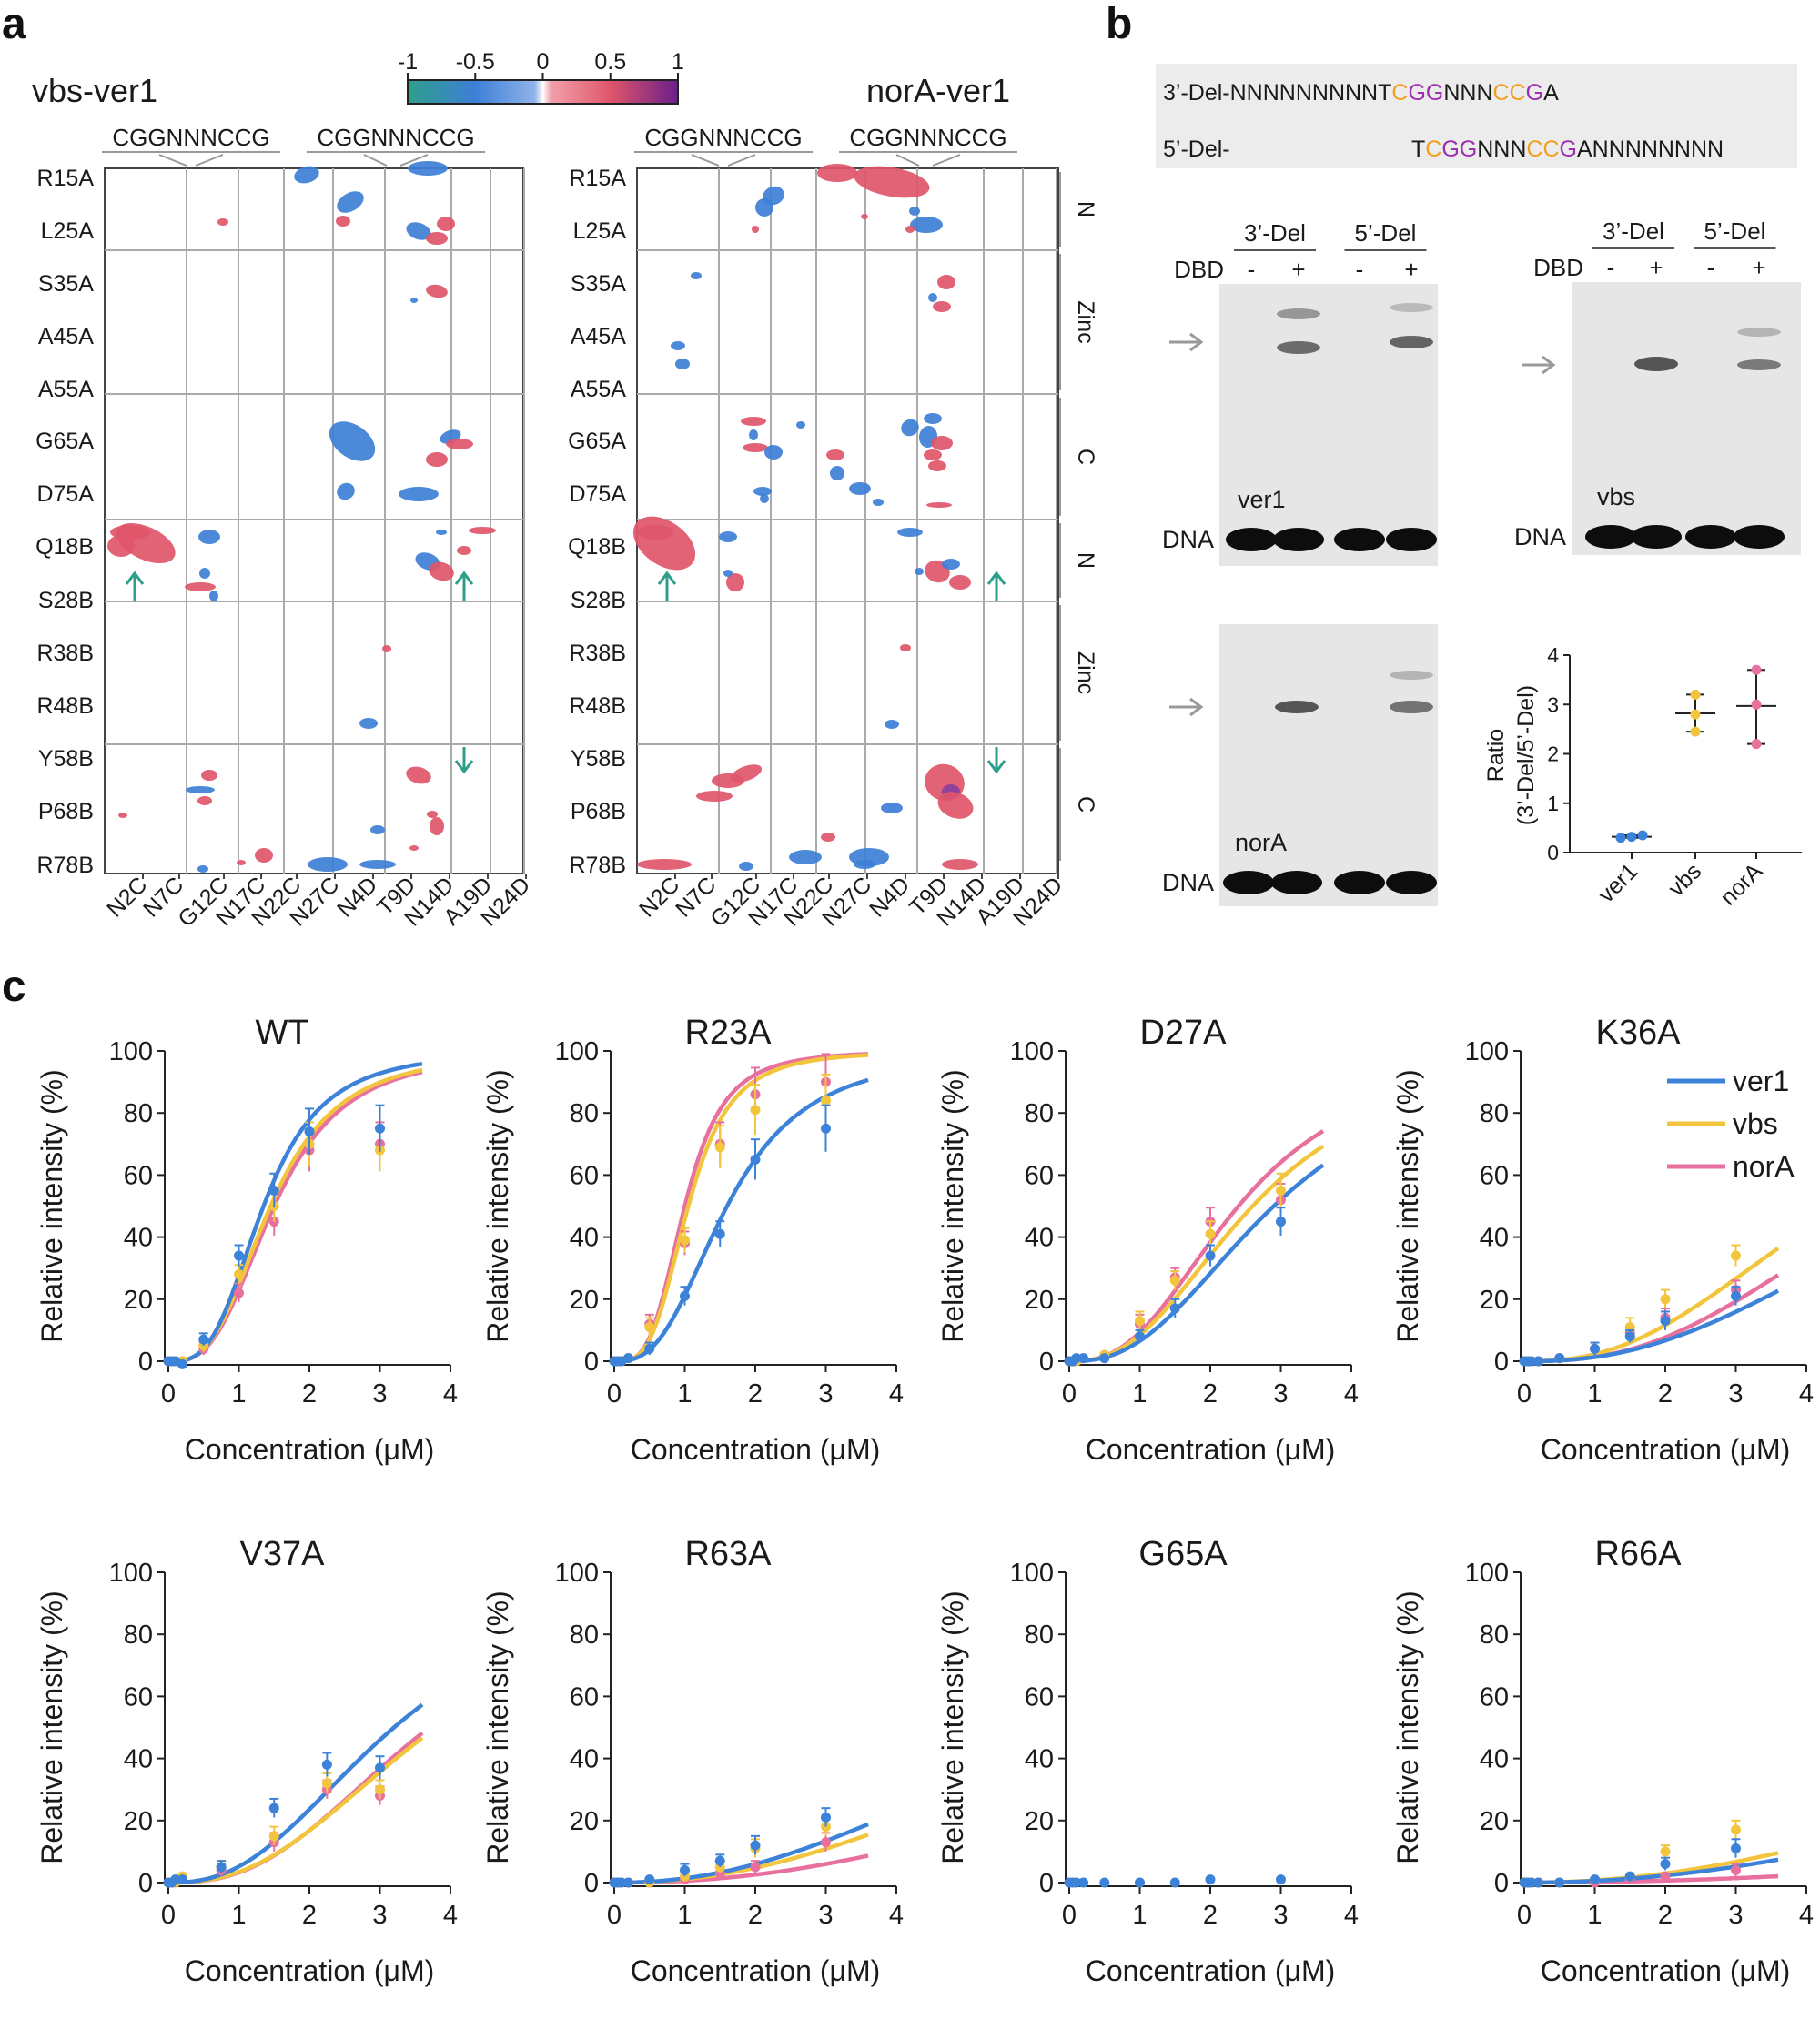 The height and width of the screenshot is (2030, 1820). I want to click on y-tick-label: 0, so click(1502, 1883).